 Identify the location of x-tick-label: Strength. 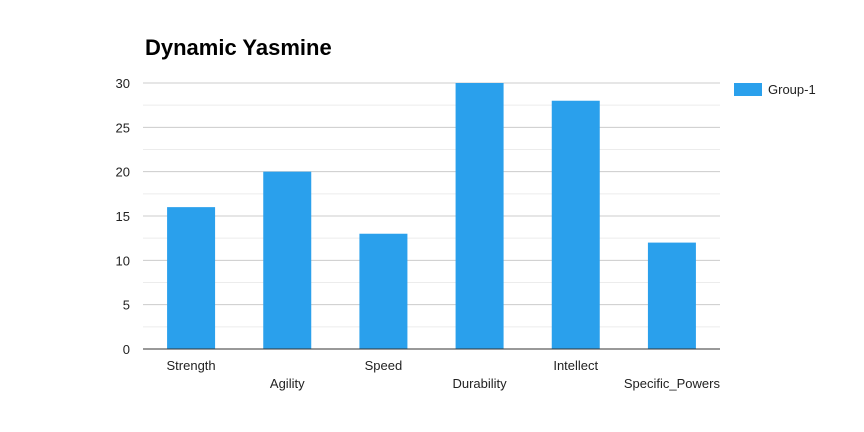
(191, 365).